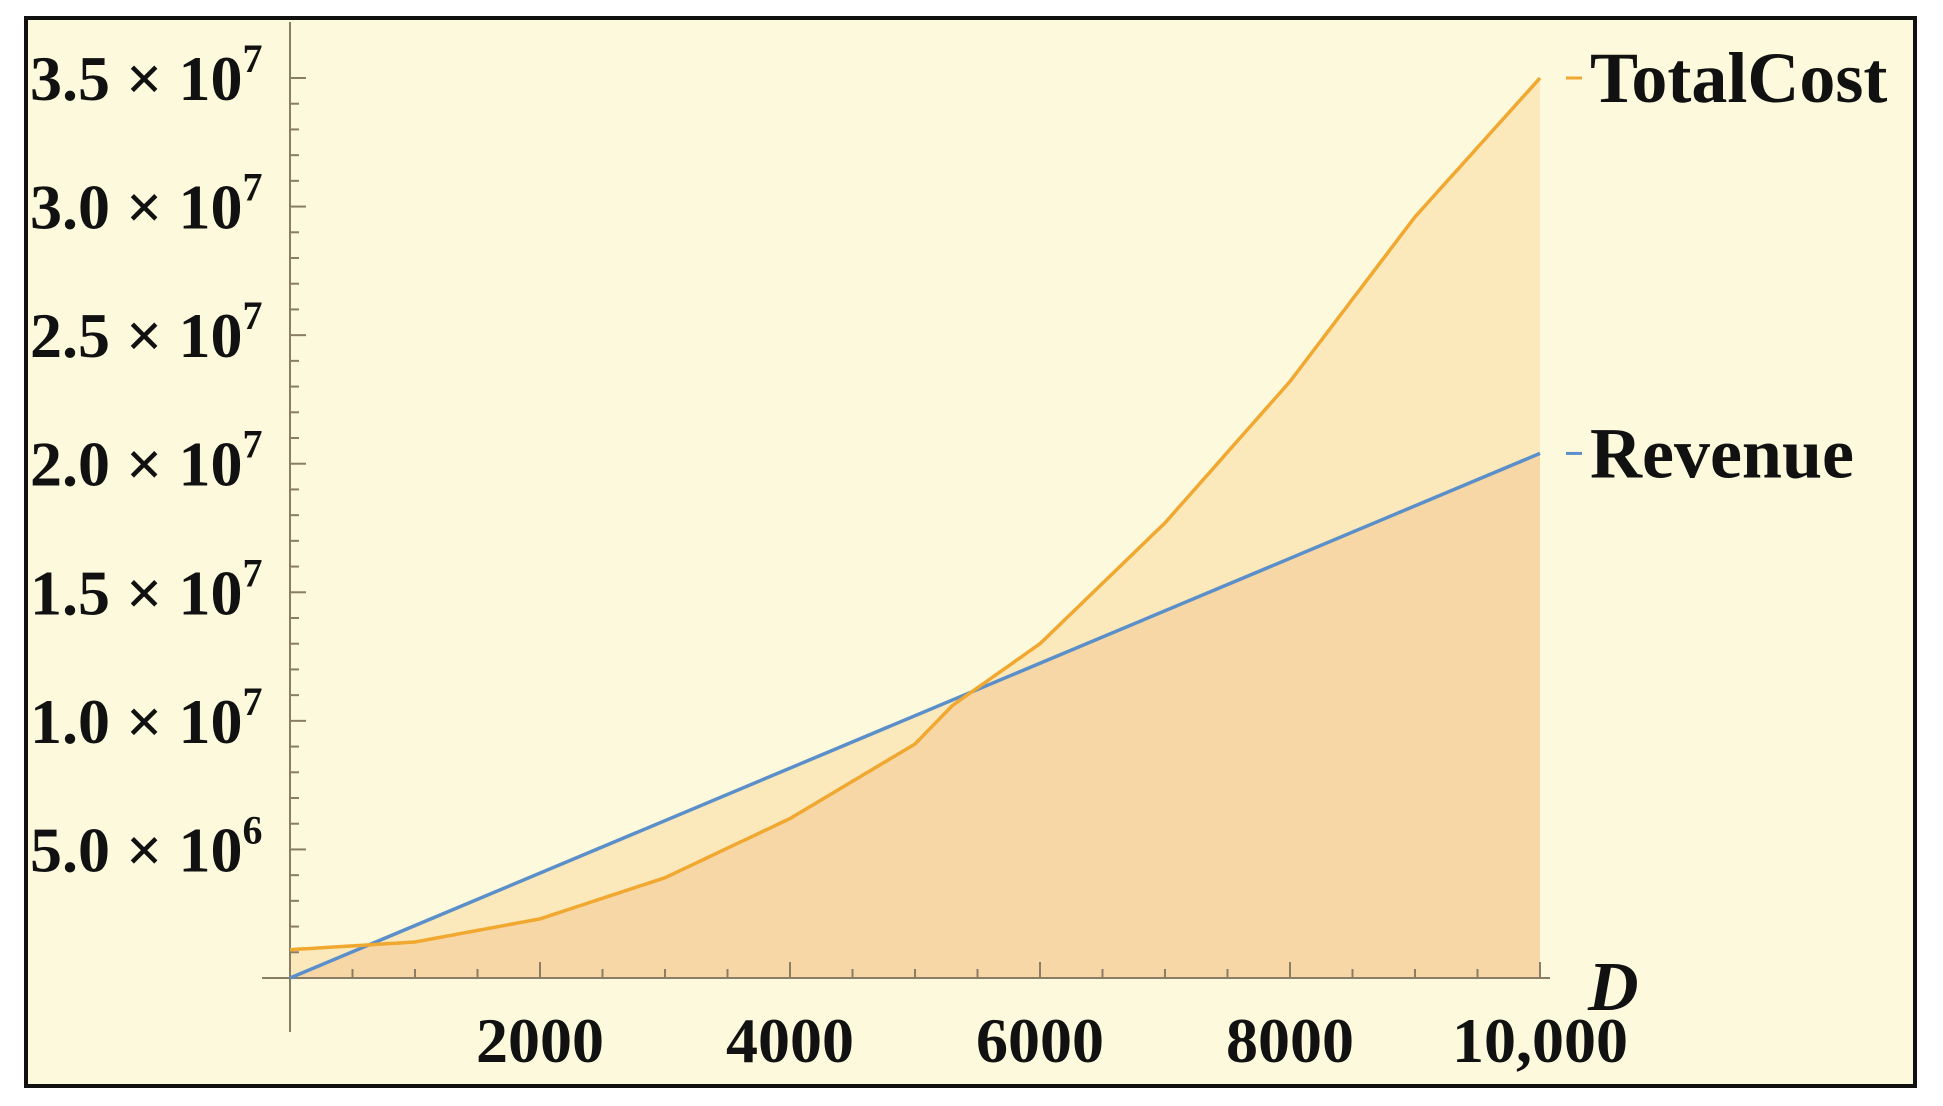 This screenshot has width=1943, height=1106. Describe the element at coordinates (540, 1040) in the screenshot. I see `x-tick-label: 2000` at that location.